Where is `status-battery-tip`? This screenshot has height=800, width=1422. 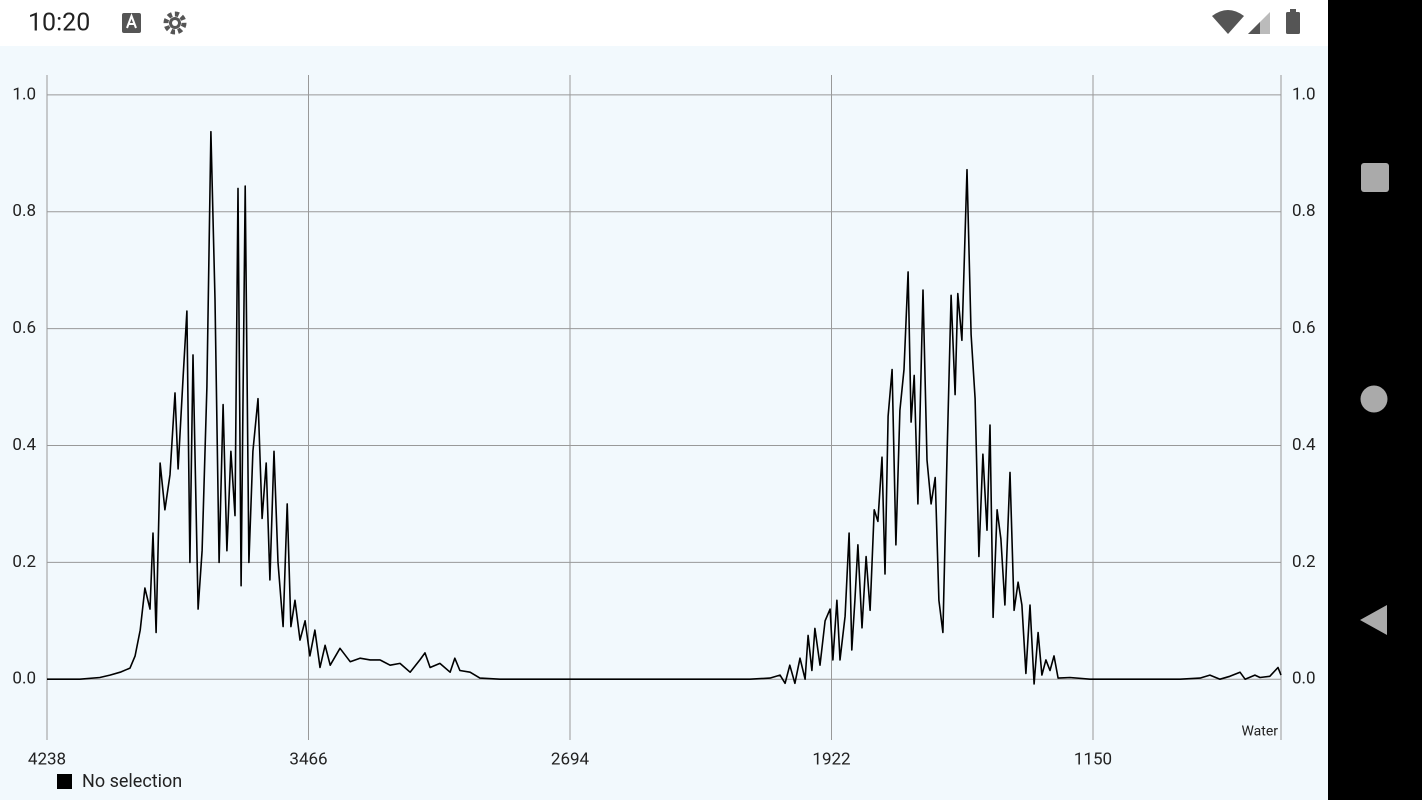 status-battery-tip is located at coordinates (1293, 11).